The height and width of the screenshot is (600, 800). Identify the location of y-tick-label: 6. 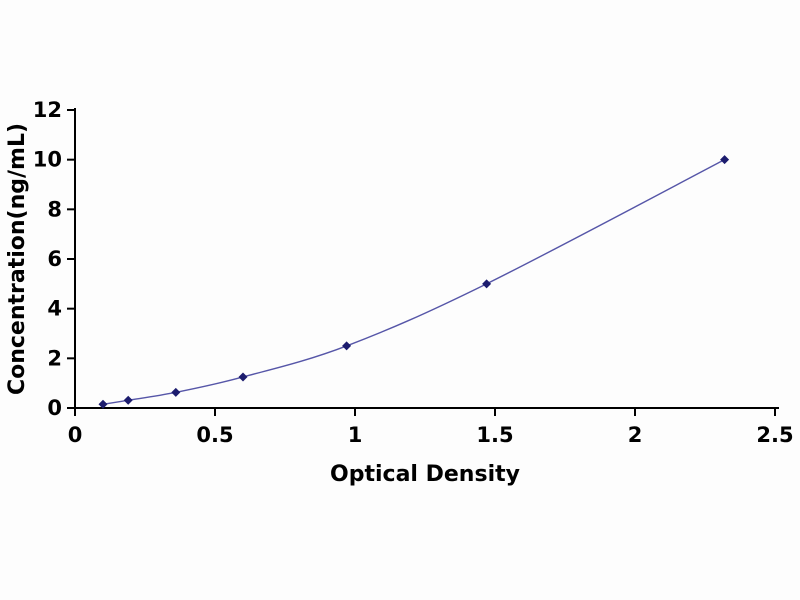
(54, 259).